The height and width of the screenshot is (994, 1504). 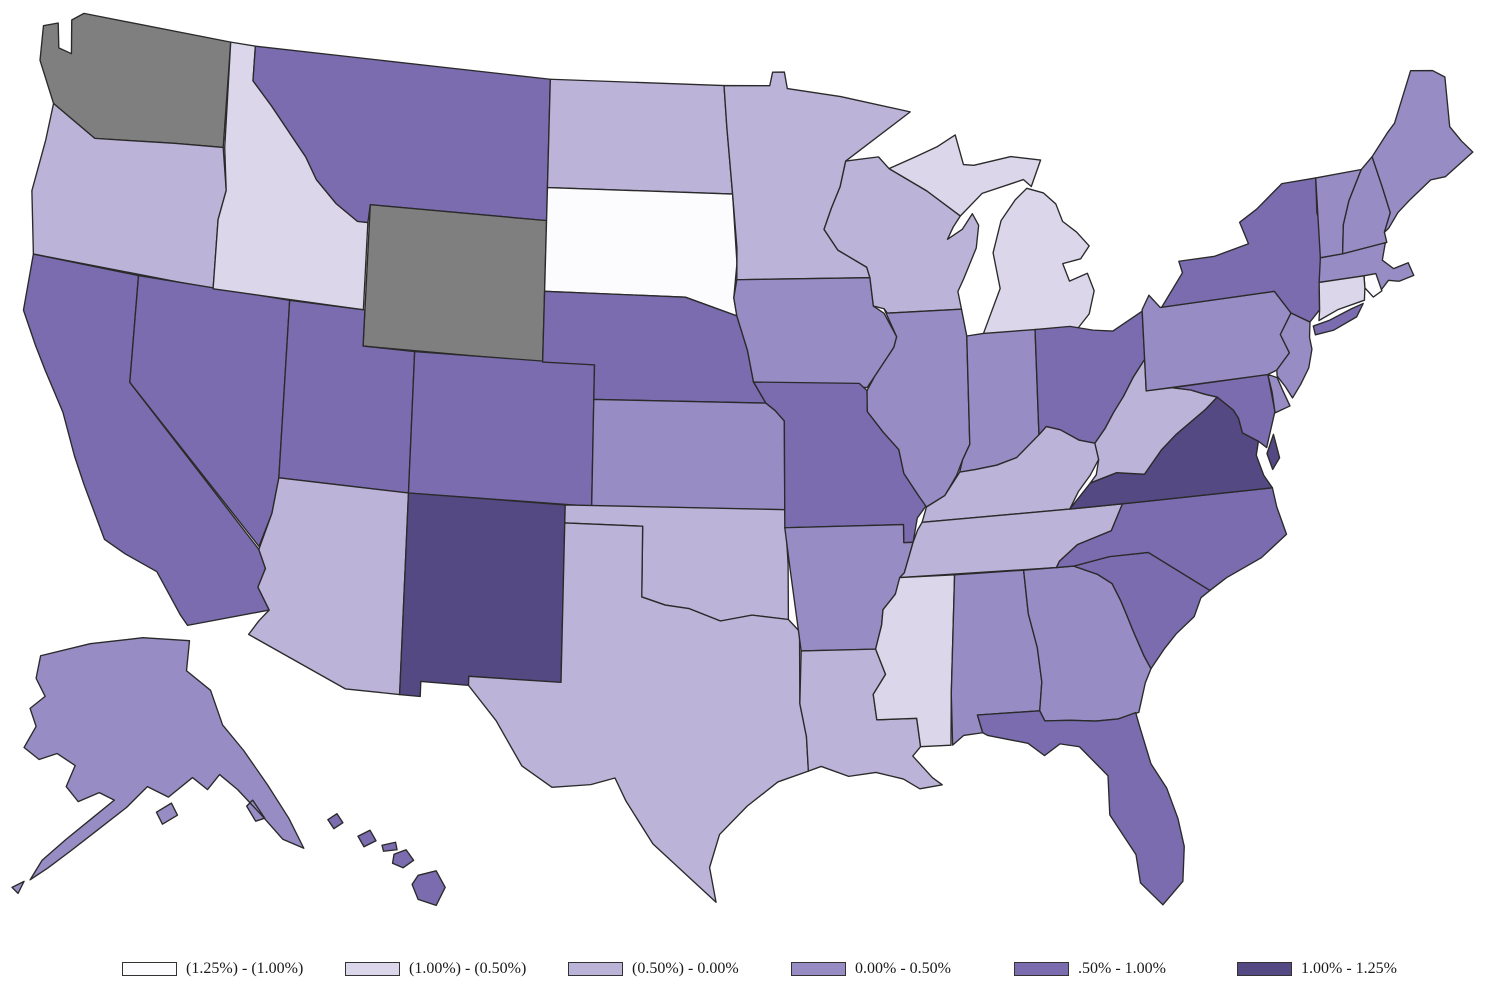 I want to click on state-nj: NJ, so click(x=1294, y=355).